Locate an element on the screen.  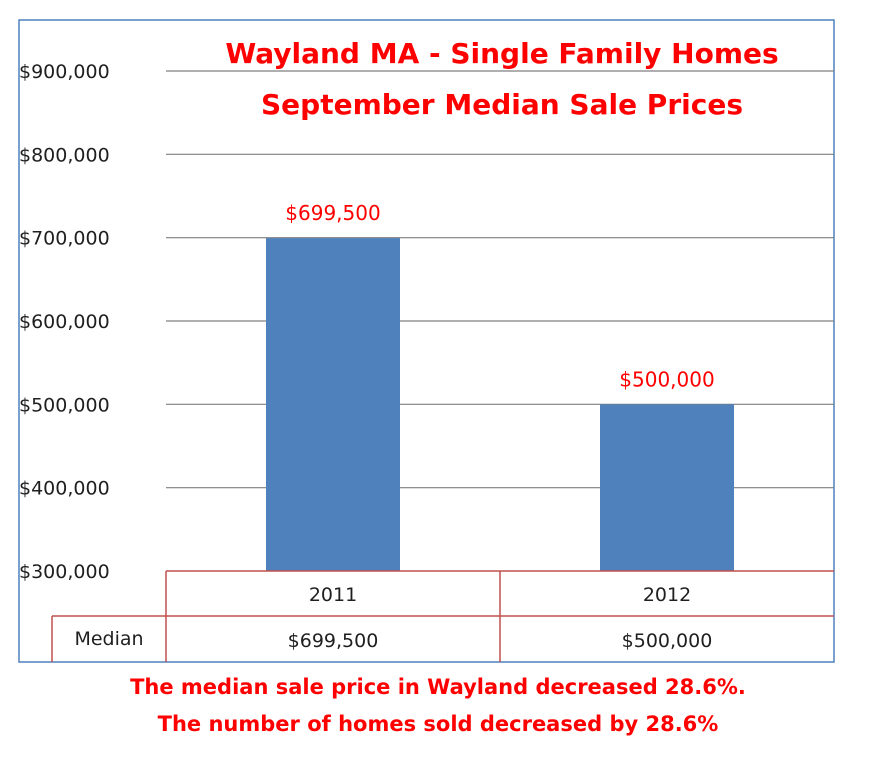
chart-title-line-1: Wayland MA - Single Family Homes is located at coordinates (501, 53).